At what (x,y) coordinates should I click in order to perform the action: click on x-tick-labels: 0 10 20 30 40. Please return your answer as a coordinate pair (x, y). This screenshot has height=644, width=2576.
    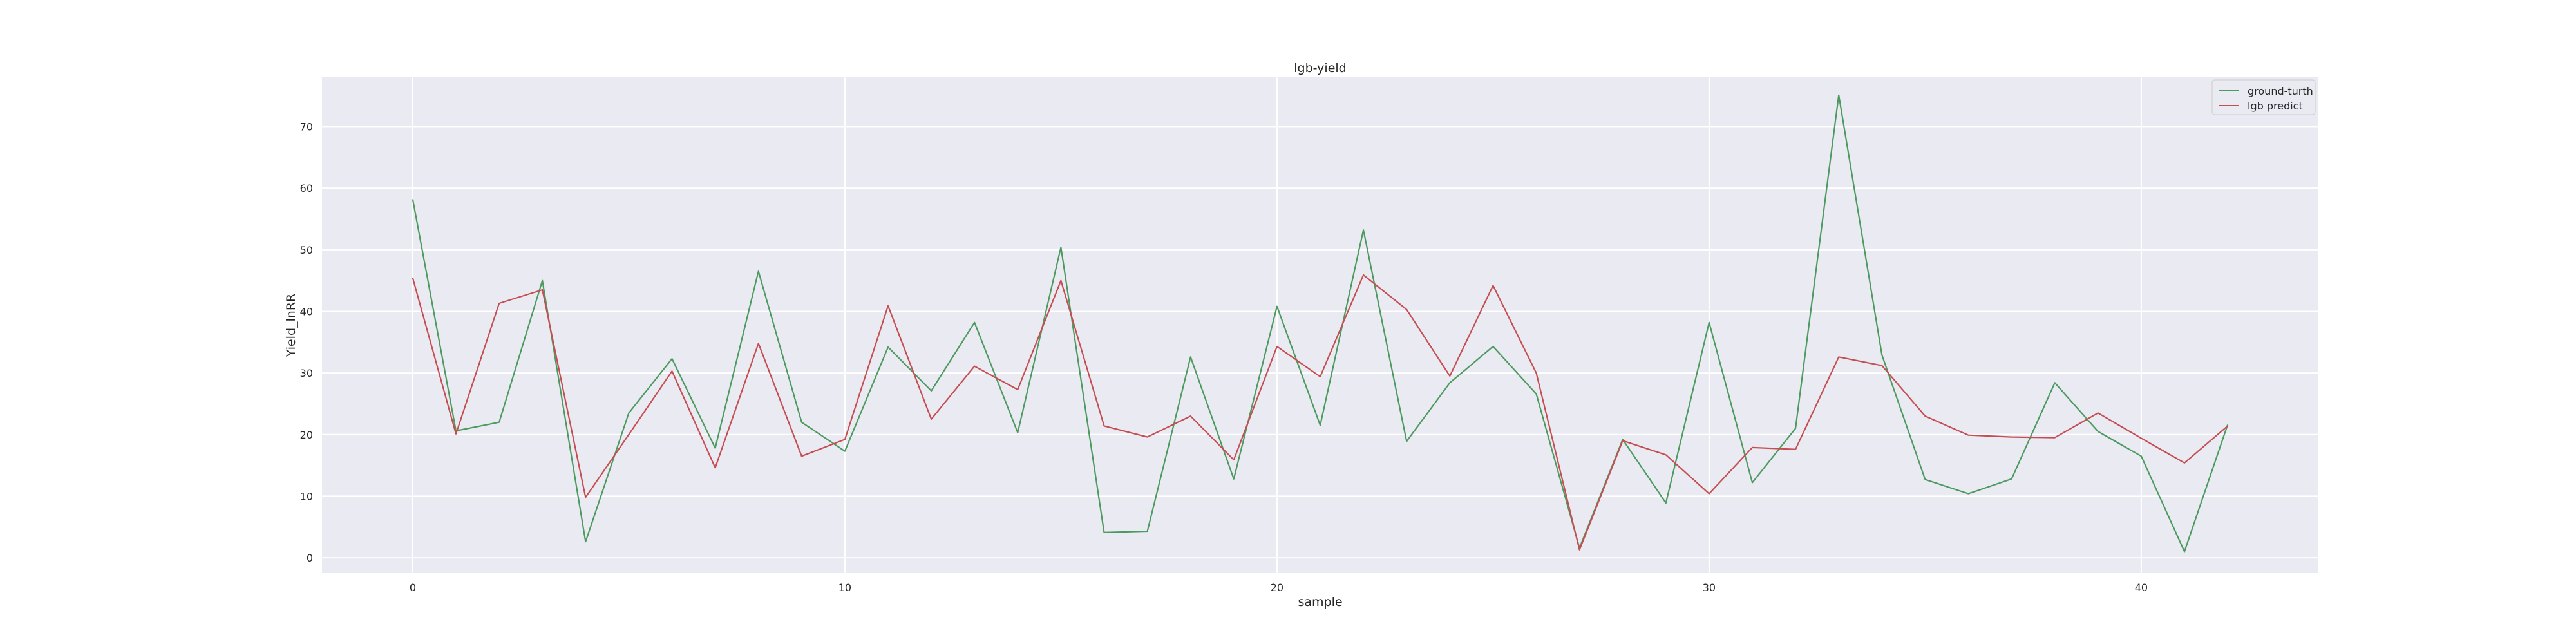
    Looking at the image, I should click on (1279, 588).